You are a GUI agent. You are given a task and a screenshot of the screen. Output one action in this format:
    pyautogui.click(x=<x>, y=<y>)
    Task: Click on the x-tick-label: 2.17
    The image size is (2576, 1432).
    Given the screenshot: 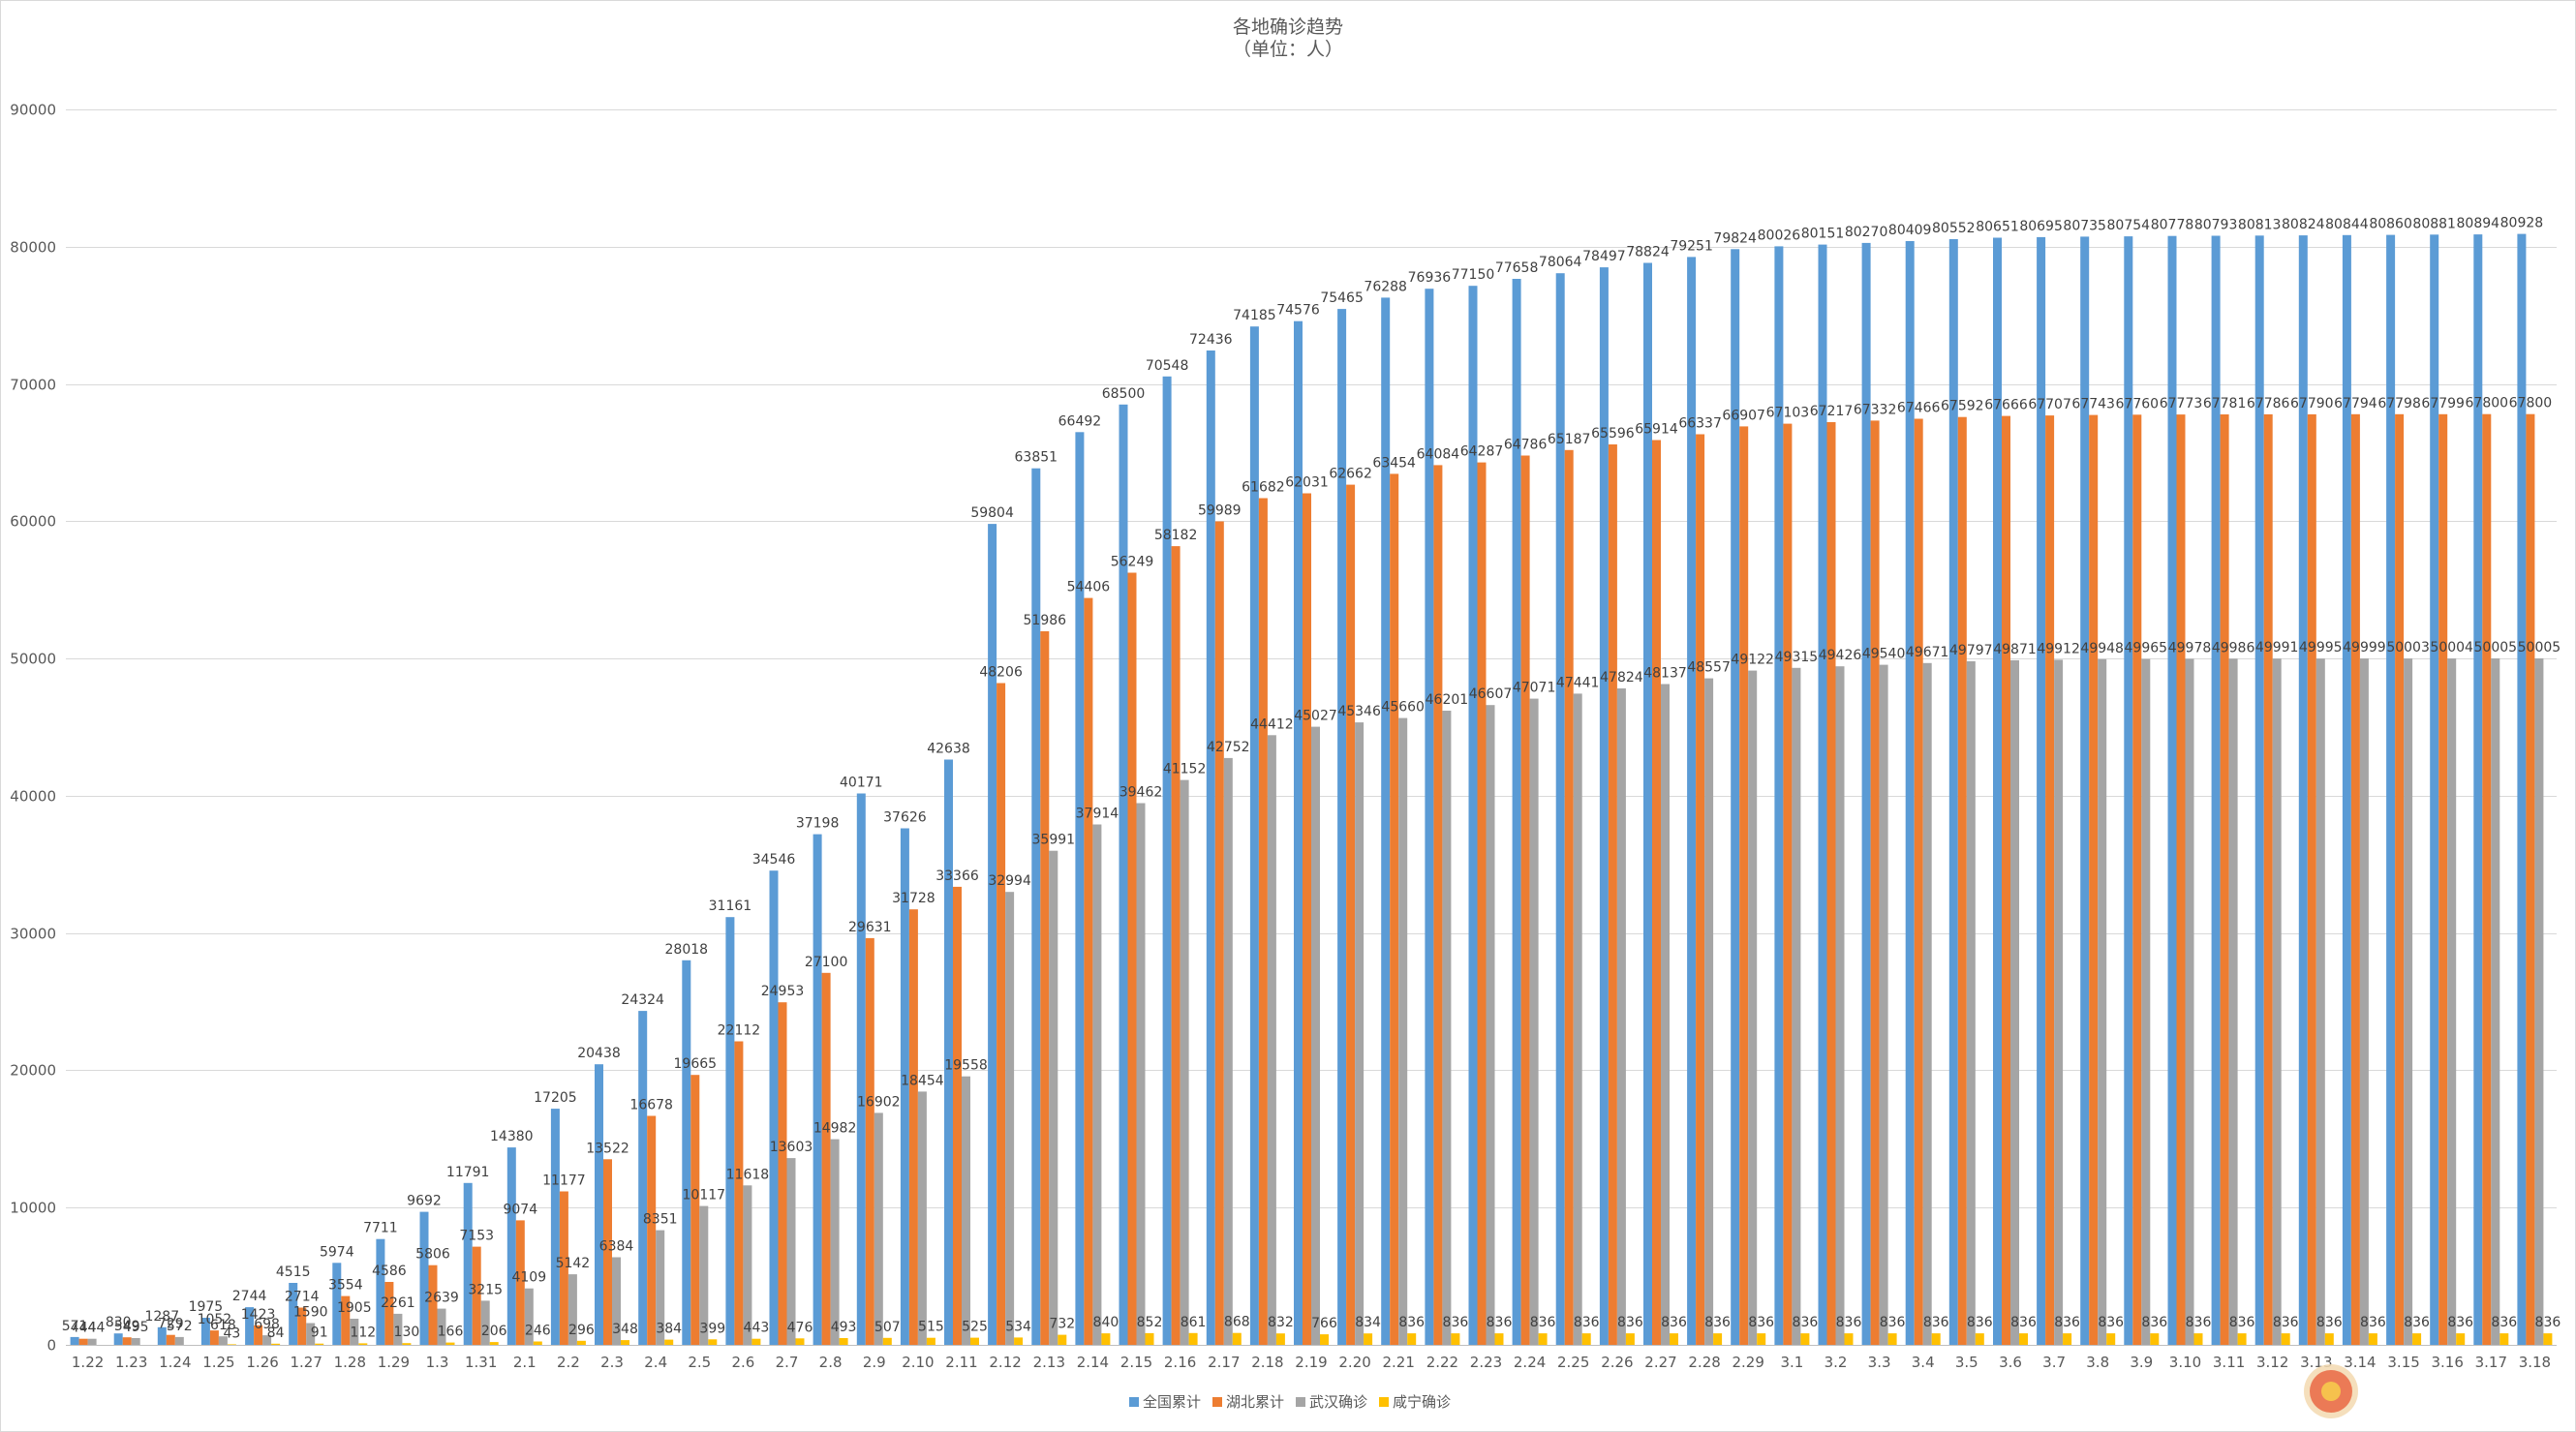 What is the action you would take?
    pyautogui.click(x=1224, y=1362)
    